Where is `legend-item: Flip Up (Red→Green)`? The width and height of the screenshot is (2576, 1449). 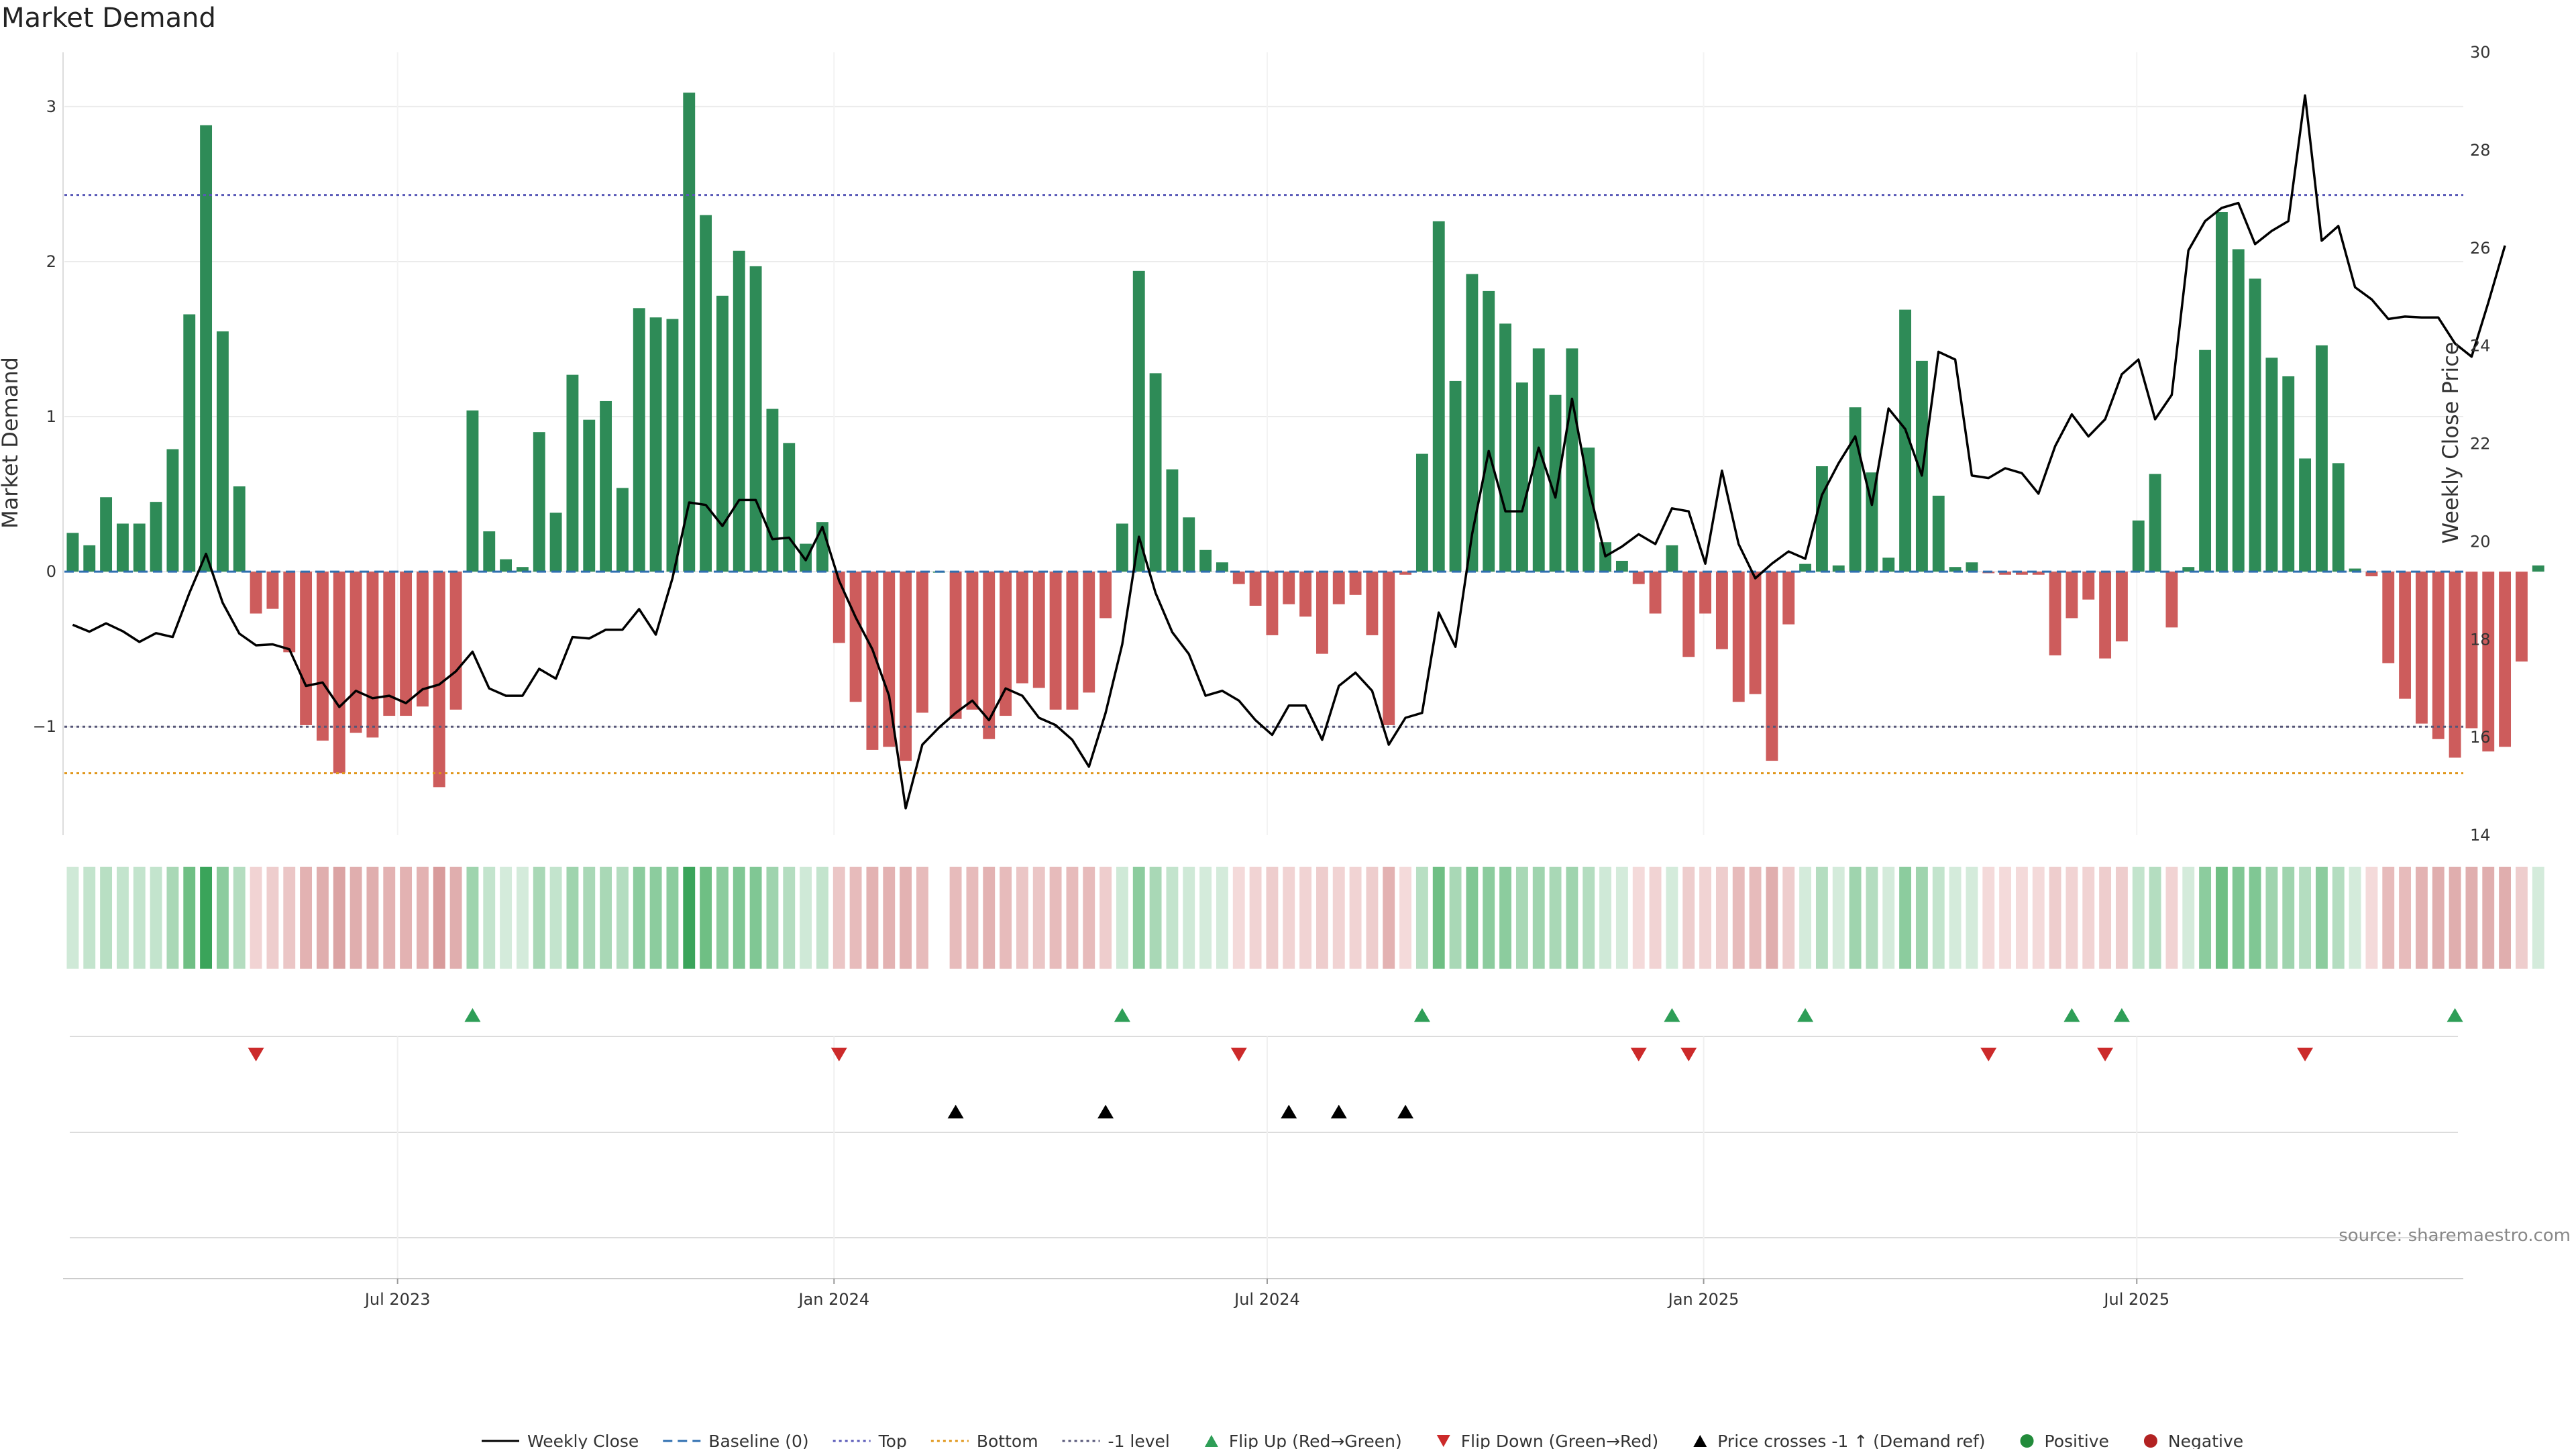 legend-item: Flip Up (Red→Green) is located at coordinates (1303, 1440).